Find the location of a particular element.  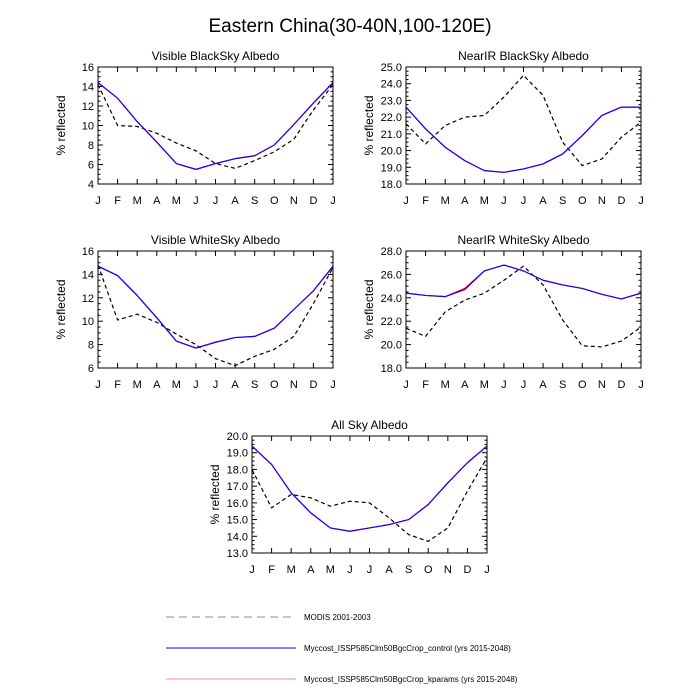

main-title: Eastern China(30-40N,100-120E) is located at coordinates (349, 26).